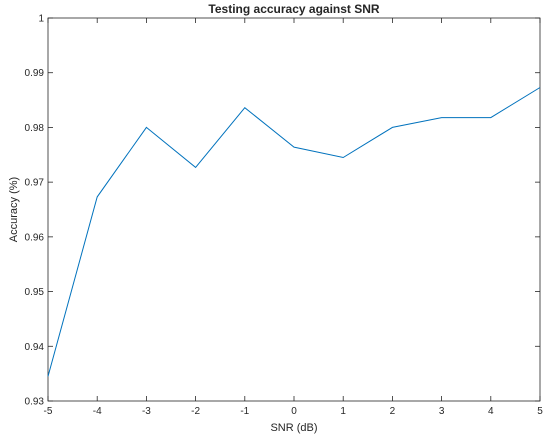  What do you see at coordinates (393, 411) in the screenshot?
I see `x-tick-label: 2` at bounding box center [393, 411].